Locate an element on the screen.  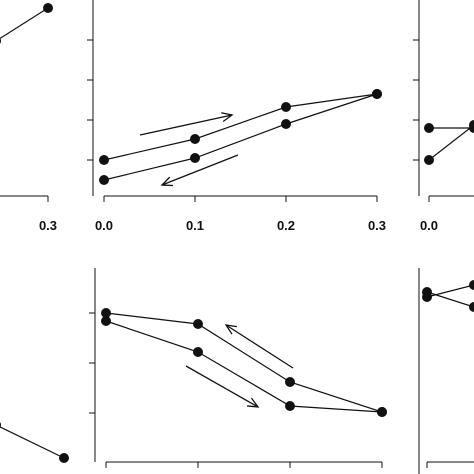
top-left-x-tick-label-0: 0.3 is located at coordinates (48, 225).